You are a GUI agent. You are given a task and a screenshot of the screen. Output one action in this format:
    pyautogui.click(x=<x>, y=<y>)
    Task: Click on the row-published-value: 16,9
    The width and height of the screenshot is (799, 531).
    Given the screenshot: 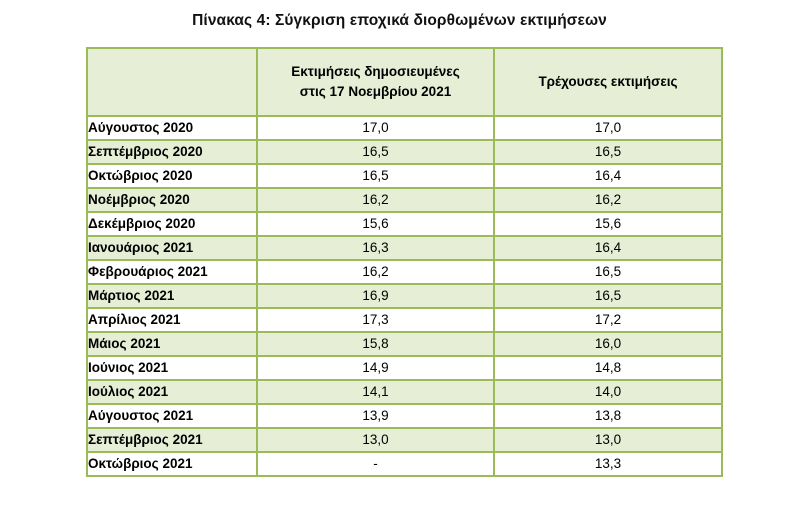 What is the action you would take?
    pyautogui.click(x=375, y=296)
    